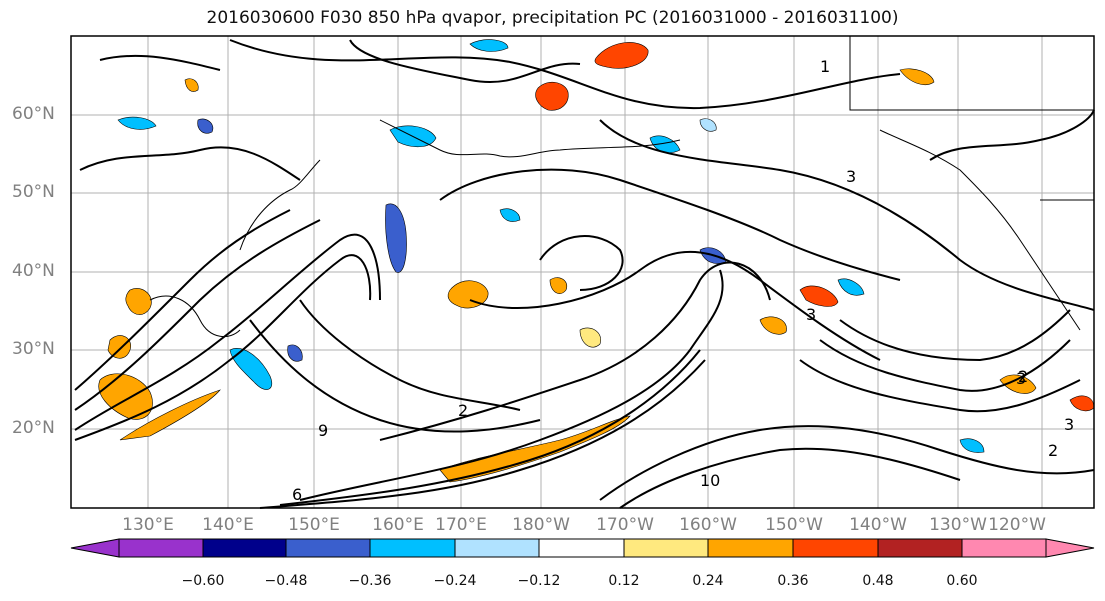 The image size is (1105, 601). I want to click on lat-label-30n: 30°N, so click(33, 349).